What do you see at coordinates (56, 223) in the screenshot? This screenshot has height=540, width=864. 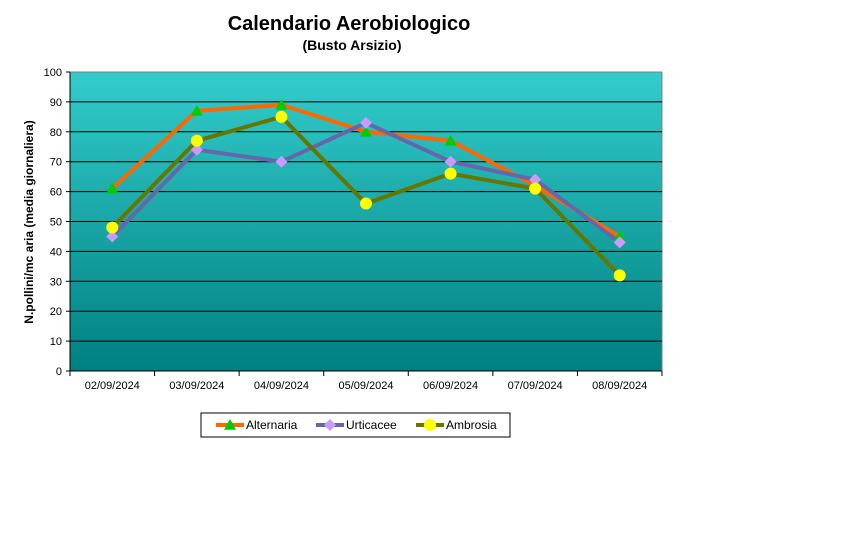 I see `y-tick-label: 50` at bounding box center [56, 223].